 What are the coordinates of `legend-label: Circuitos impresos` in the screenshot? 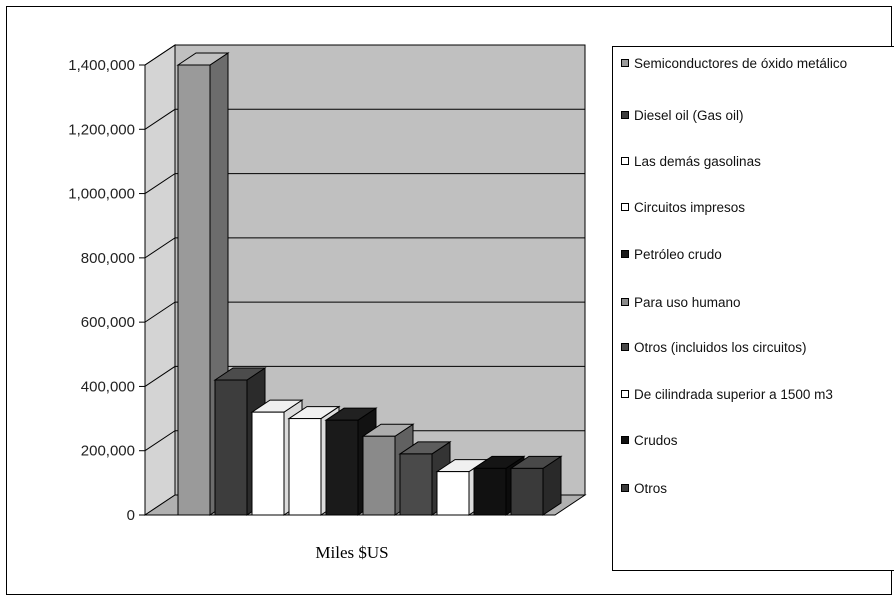 It's located at (690, 207).